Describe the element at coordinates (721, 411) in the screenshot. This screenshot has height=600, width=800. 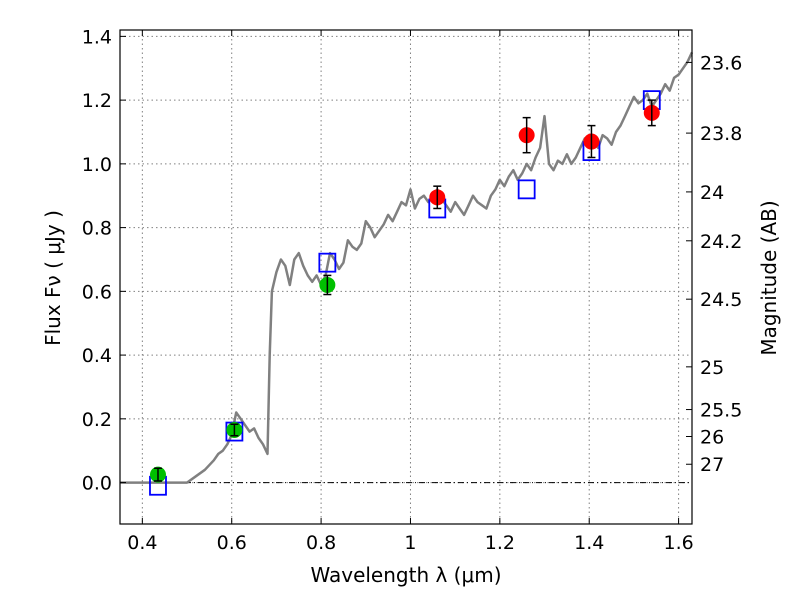
I see `magnitude-tick-label: 25.5` at that location.